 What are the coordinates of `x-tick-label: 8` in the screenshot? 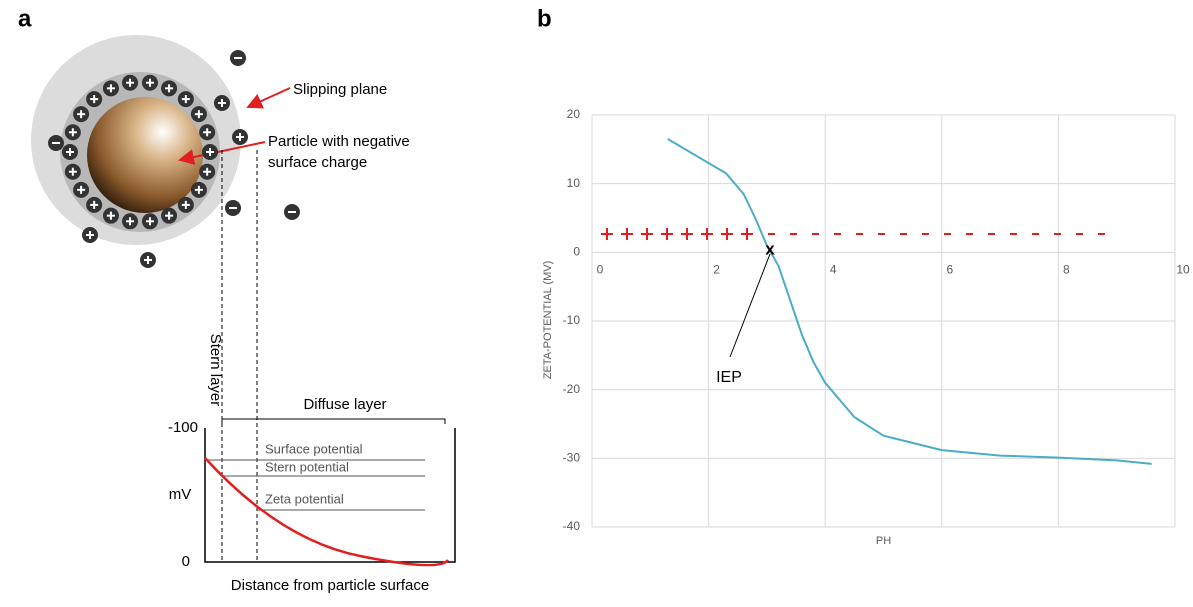 It's located at (1066, 270).